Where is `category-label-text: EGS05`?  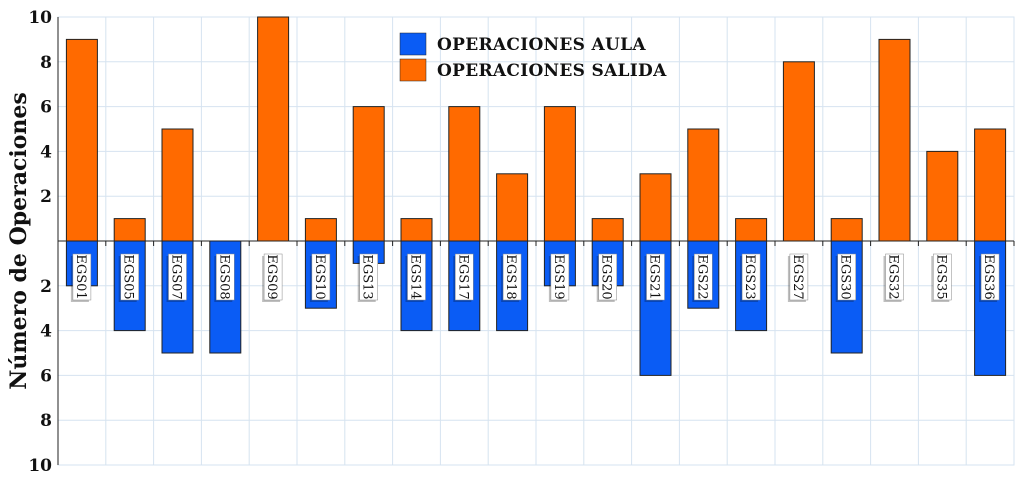 category-label-text: EGS05 is located at coordinates (128, 276).